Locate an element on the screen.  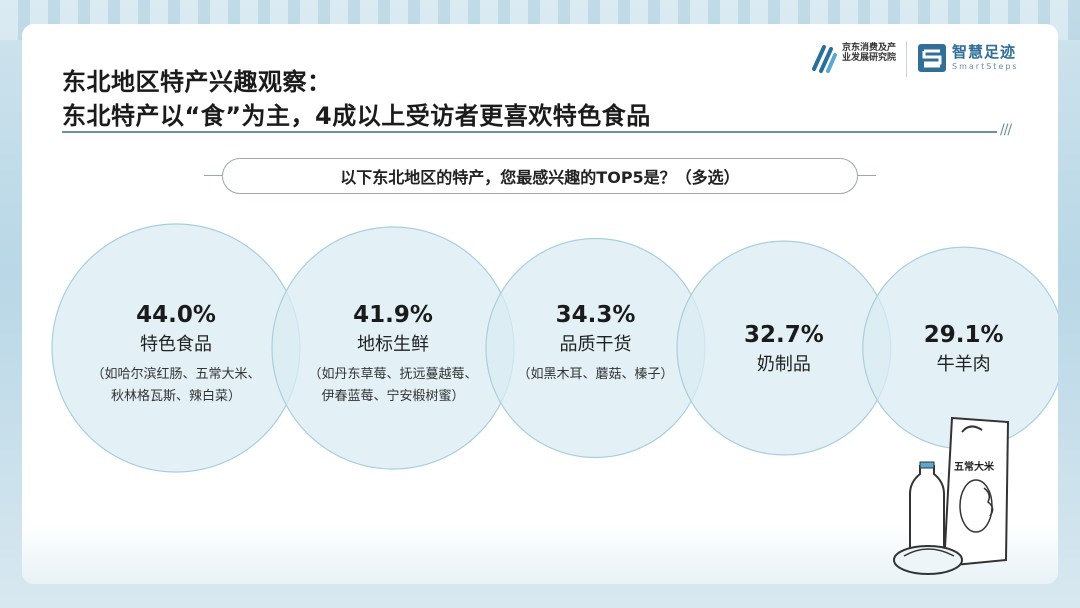
bubble-note-2-1: （如丹东草莓、抚远蔓越莓、 is located at coordinates (392, 374).